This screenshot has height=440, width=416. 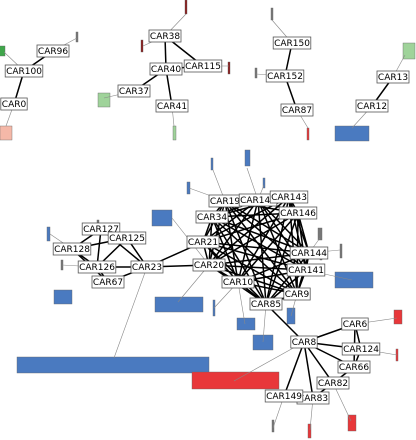 I want to click on node-label: CAR40, so click(x=166, y=70).